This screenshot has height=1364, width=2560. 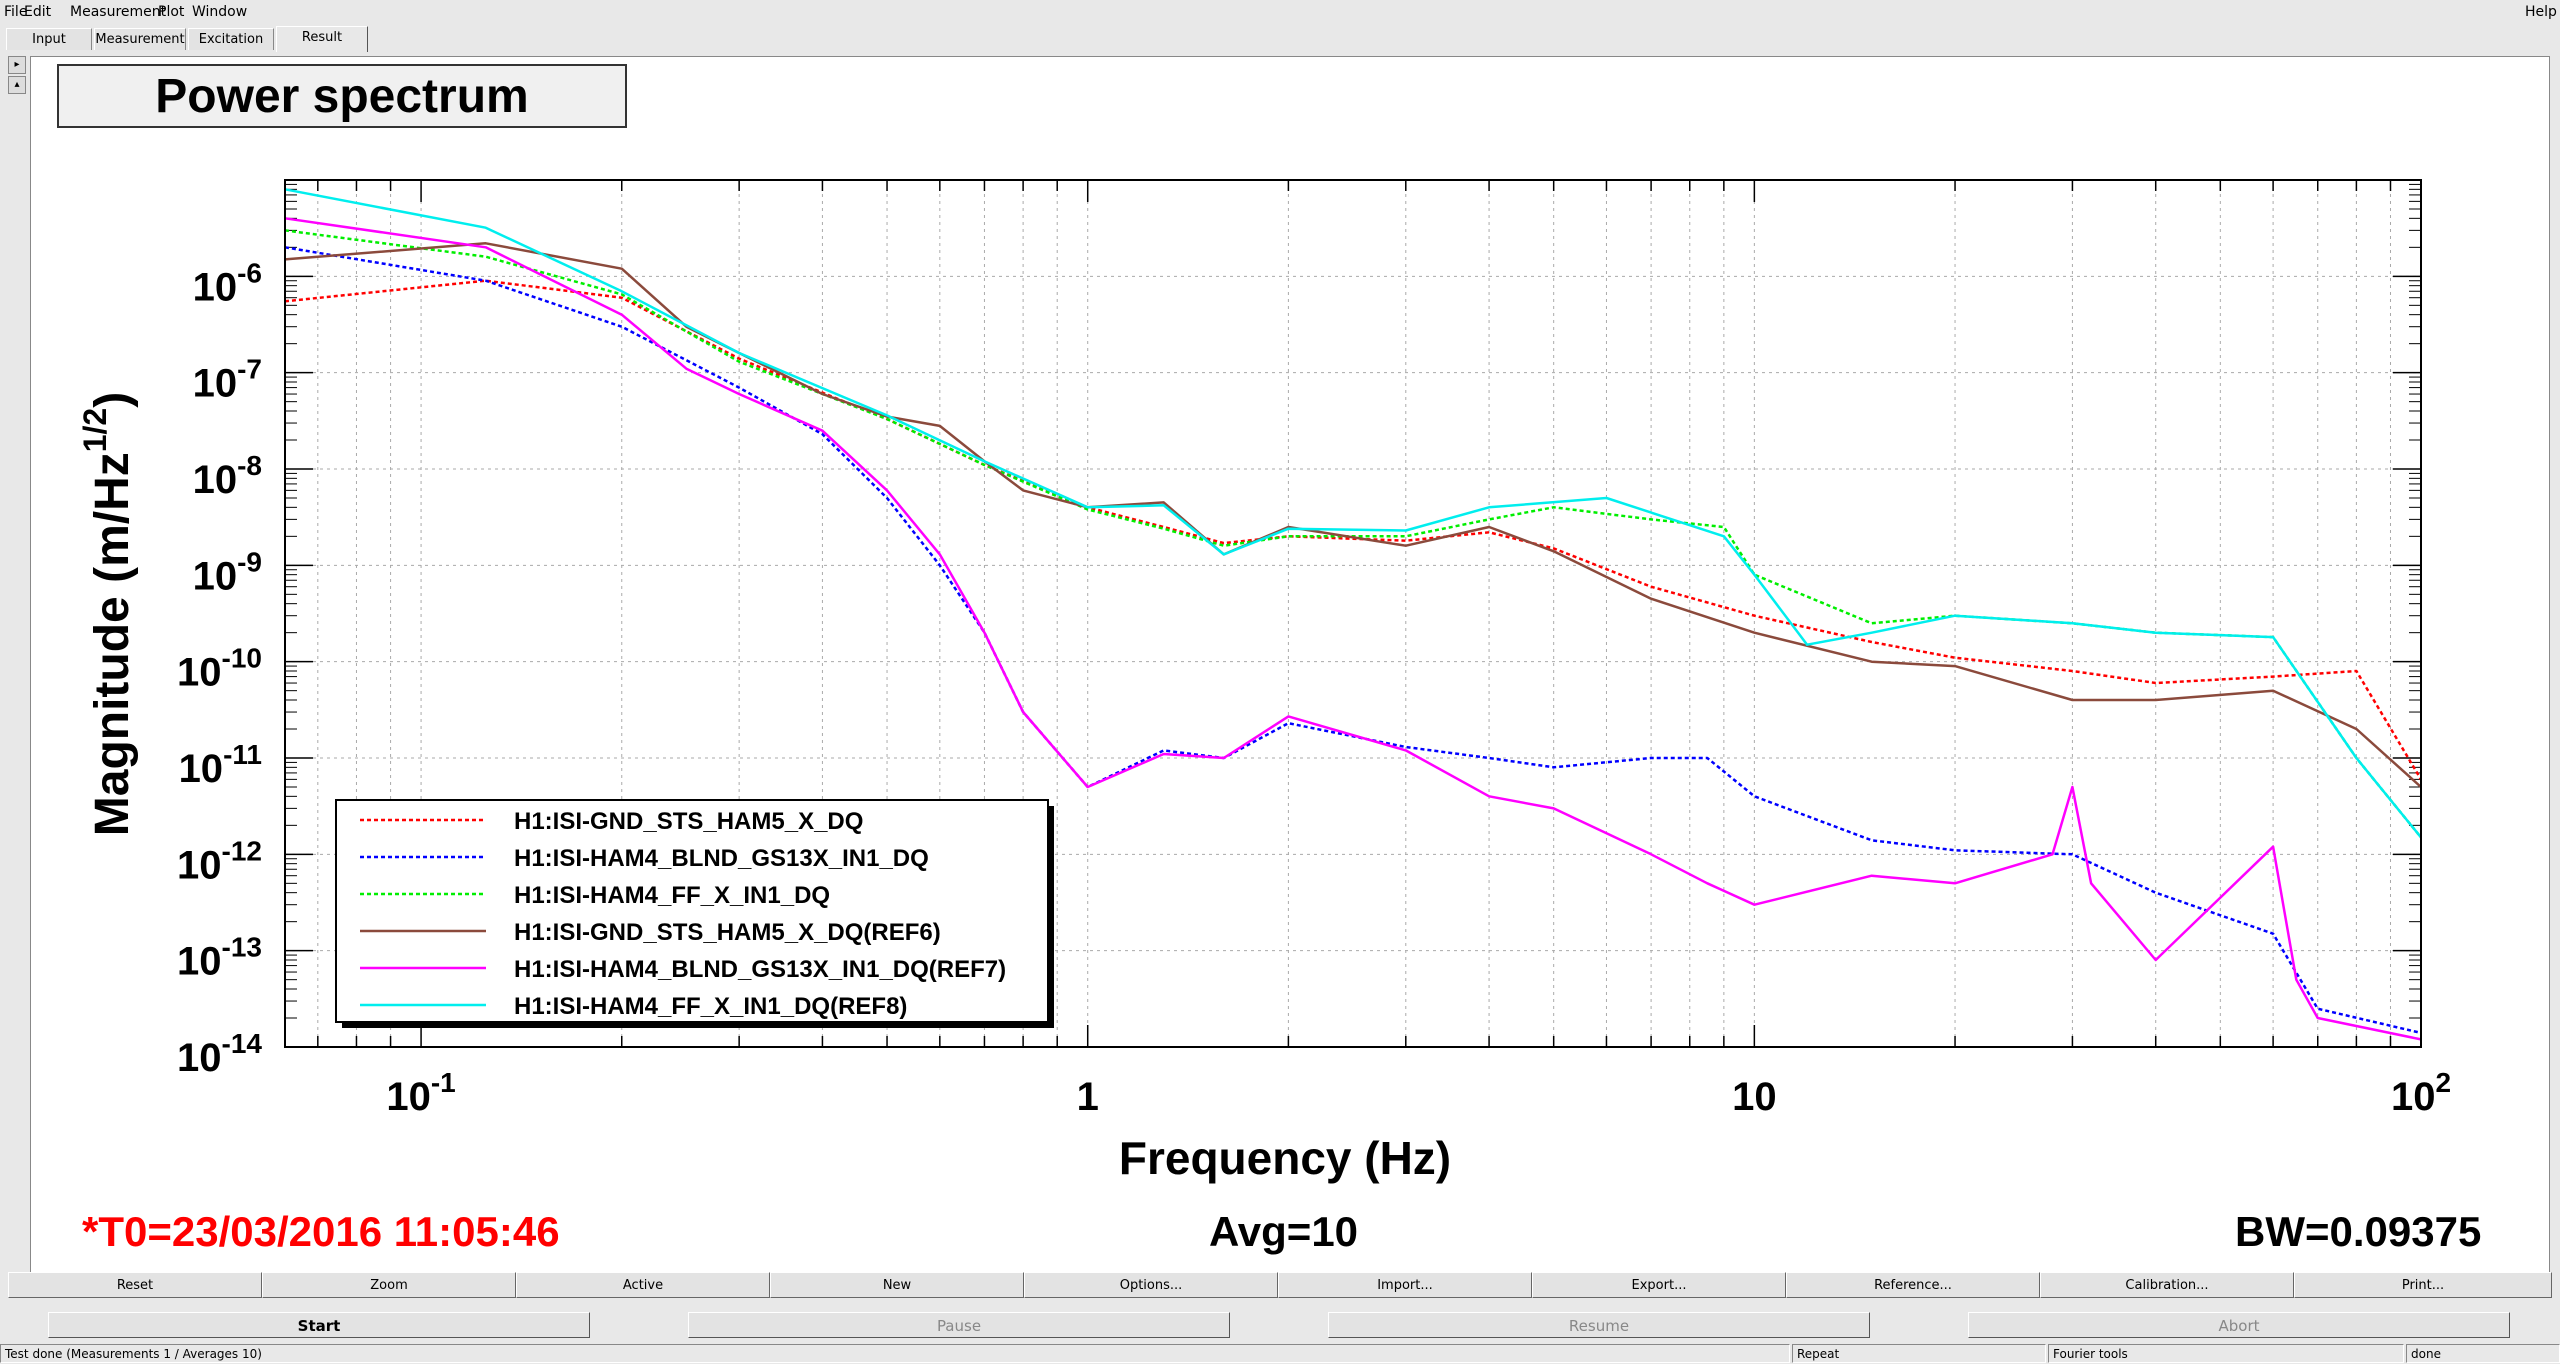 What do you see at coordinates (420, 1093) in the screenshot?
I see `x-tick-label: 10⁻¹` at bounding box center [420, 1093].